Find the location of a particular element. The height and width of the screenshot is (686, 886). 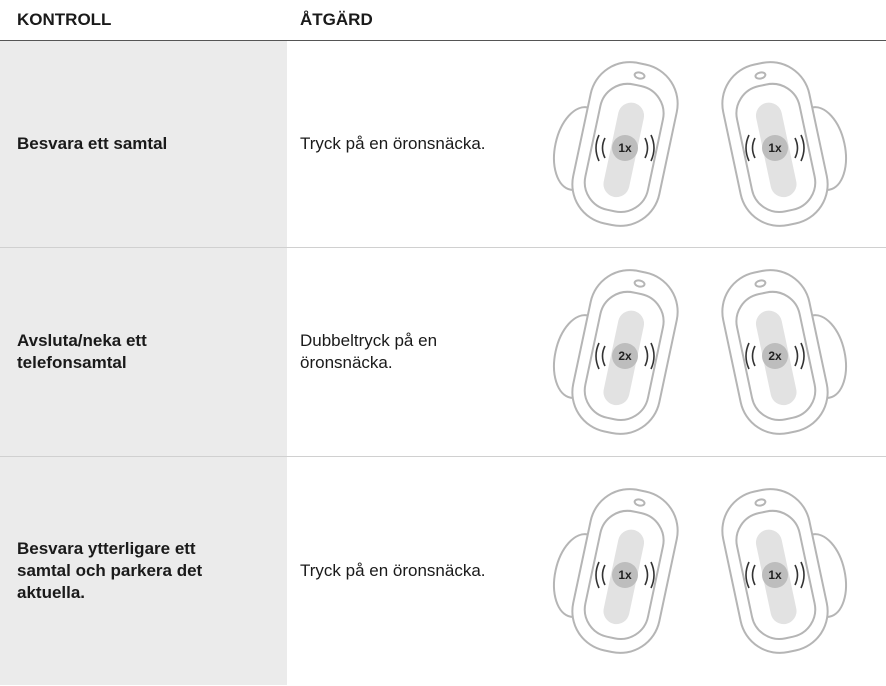

control-text: Besvara ett samtal is located at coordinates (92, 143).